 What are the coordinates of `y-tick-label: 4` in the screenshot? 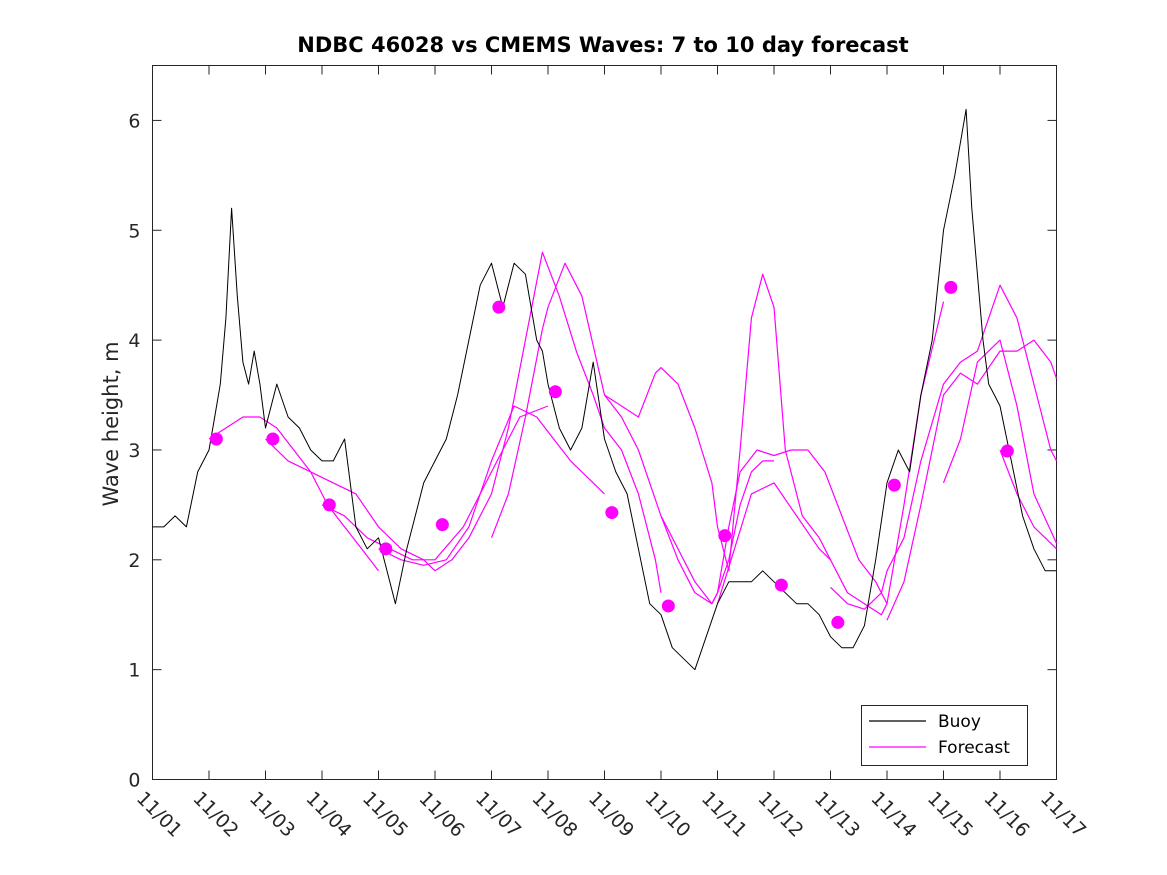 It's located at (134, 341).